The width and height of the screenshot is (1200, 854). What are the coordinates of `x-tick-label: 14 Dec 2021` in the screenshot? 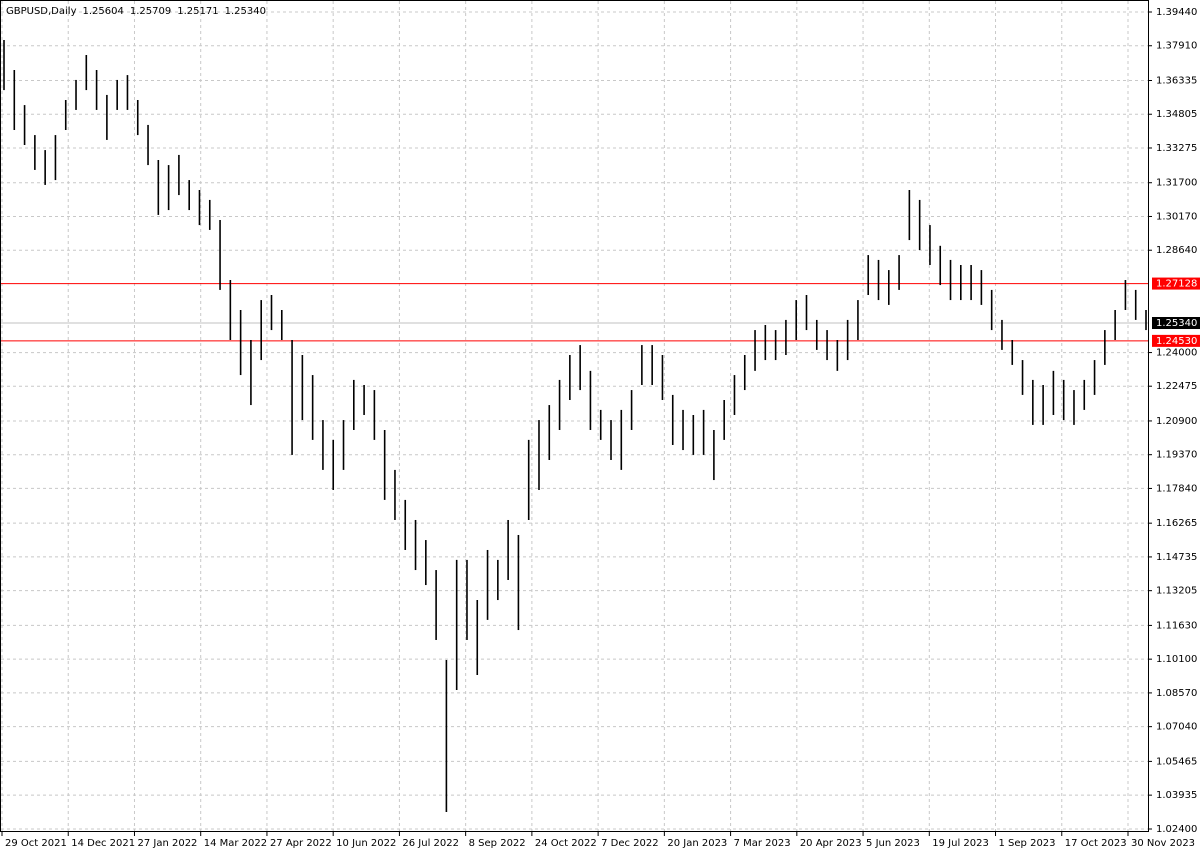 It's located at (103, 843).